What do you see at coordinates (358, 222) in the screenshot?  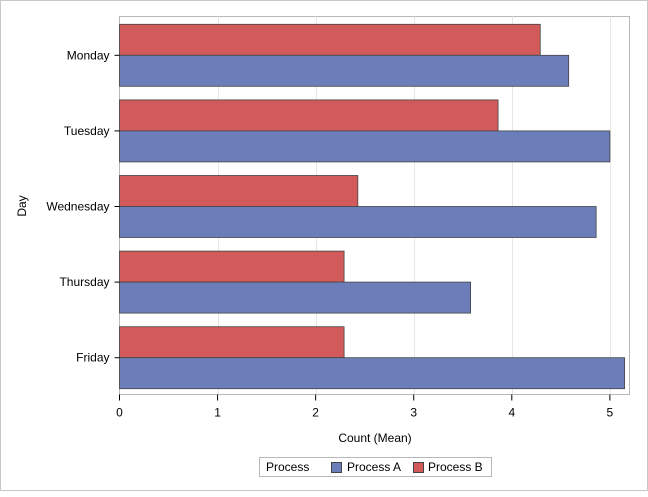 I see `bar-process-a-wednesday` at bounding box center [358, 222].